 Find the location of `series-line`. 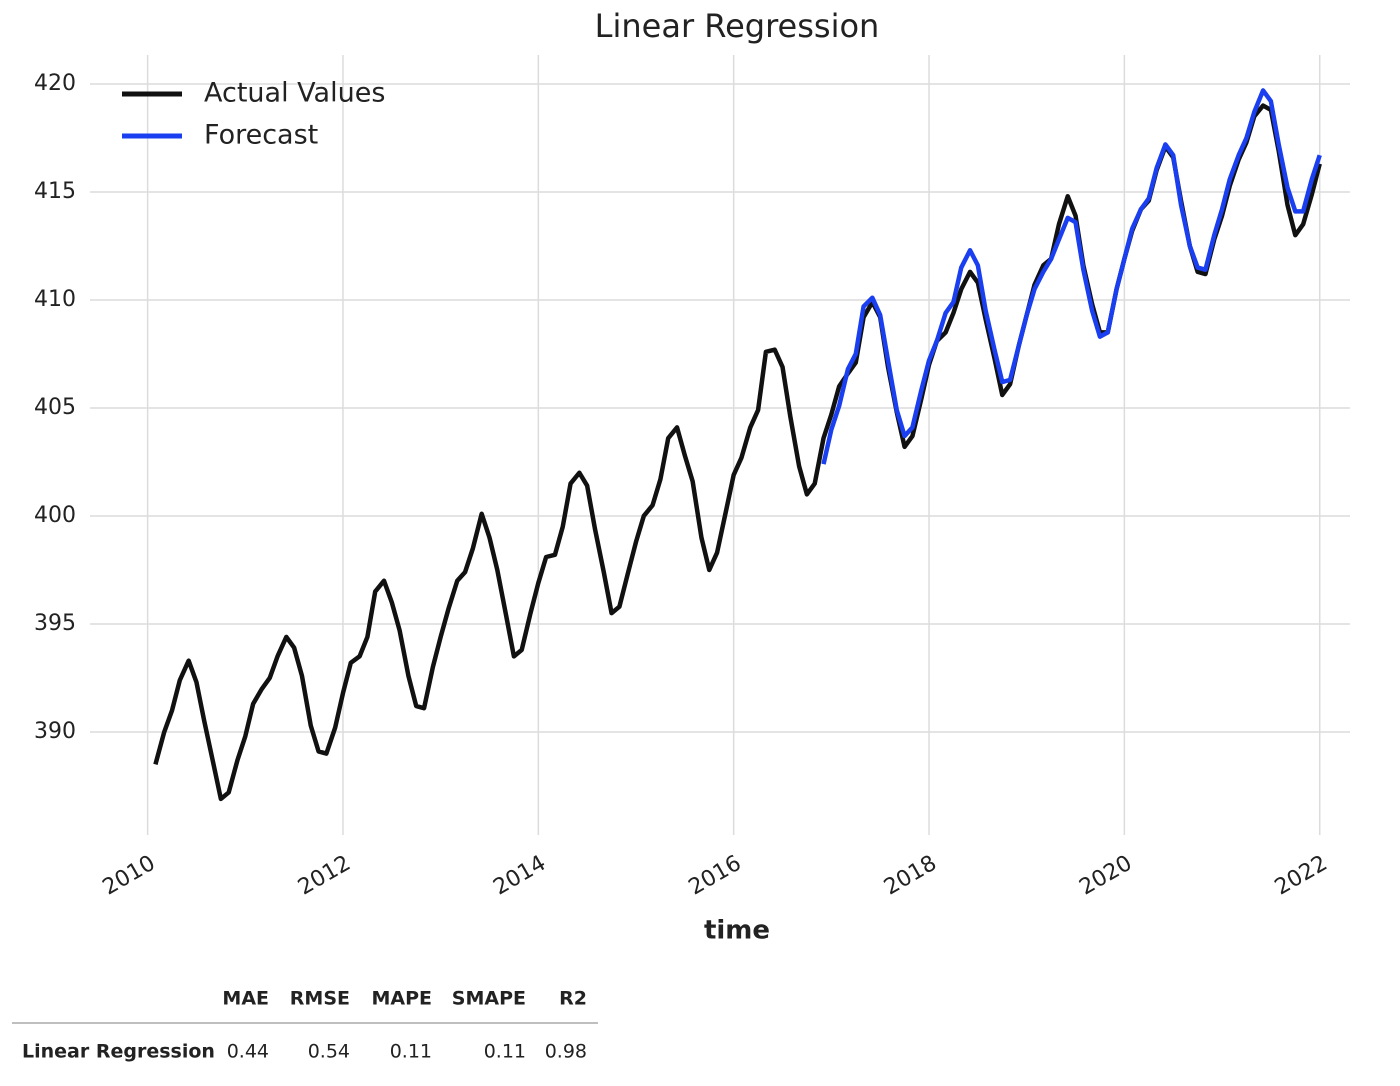

series-line is located at coordinates (1071, 276).